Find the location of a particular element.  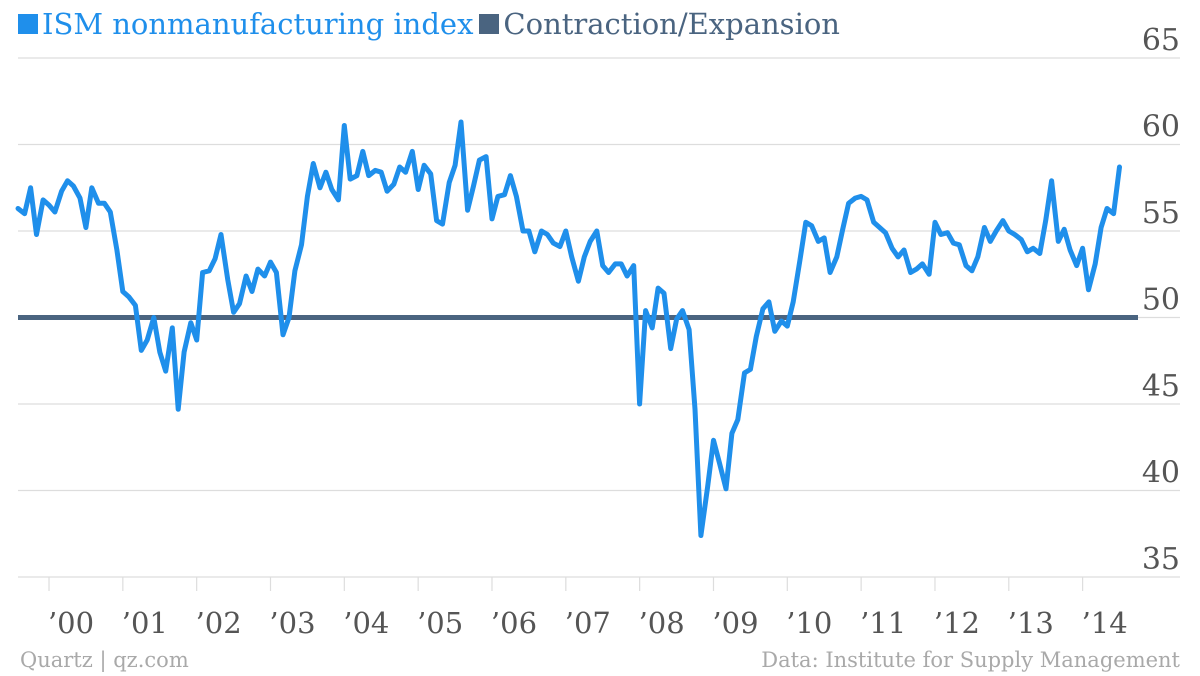

y-tick-label-50: 50 is located at coordinates (1161, 300).